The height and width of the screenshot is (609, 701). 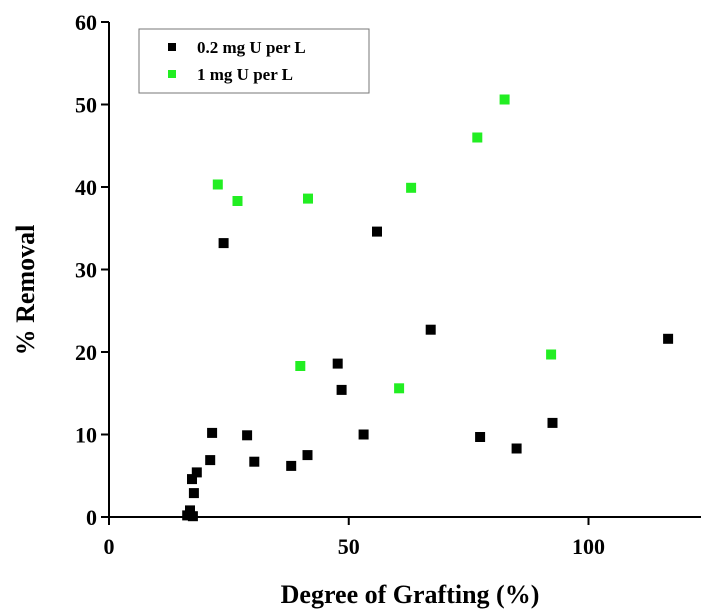 What do you see at coordinates (91, 517) in the screenshot?
I see `y-tick-label: 0` at bounding box center [91, 517].